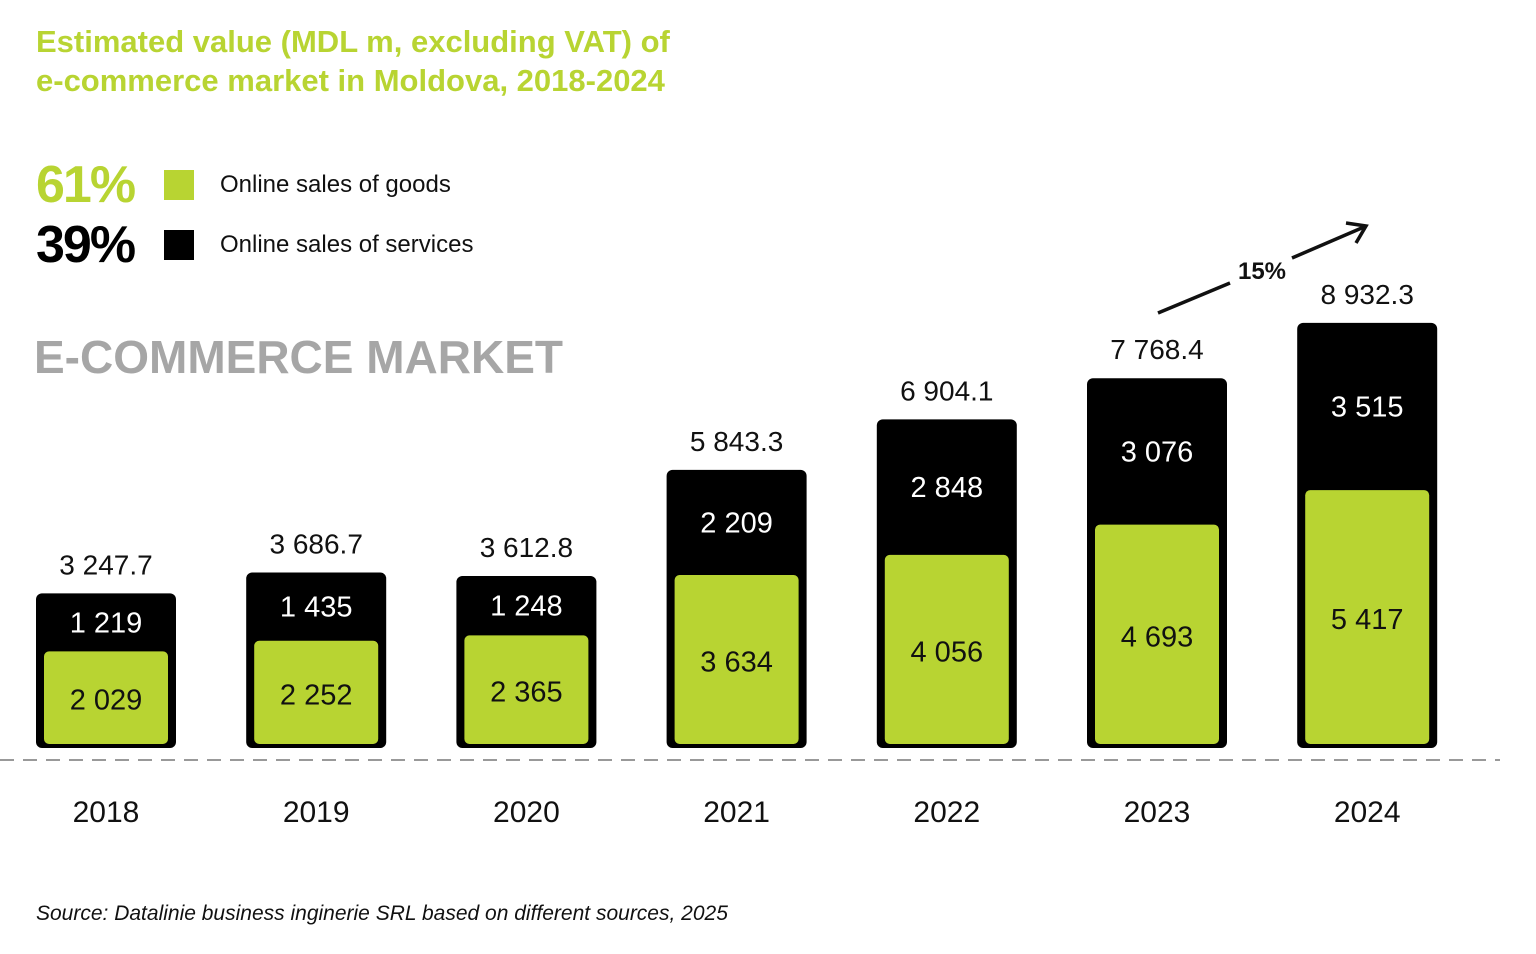 The image size is (1536, 954). Describe the element at coordinates (179, 185) in the screenshot. I see `legend-swatch-goods` at that location.